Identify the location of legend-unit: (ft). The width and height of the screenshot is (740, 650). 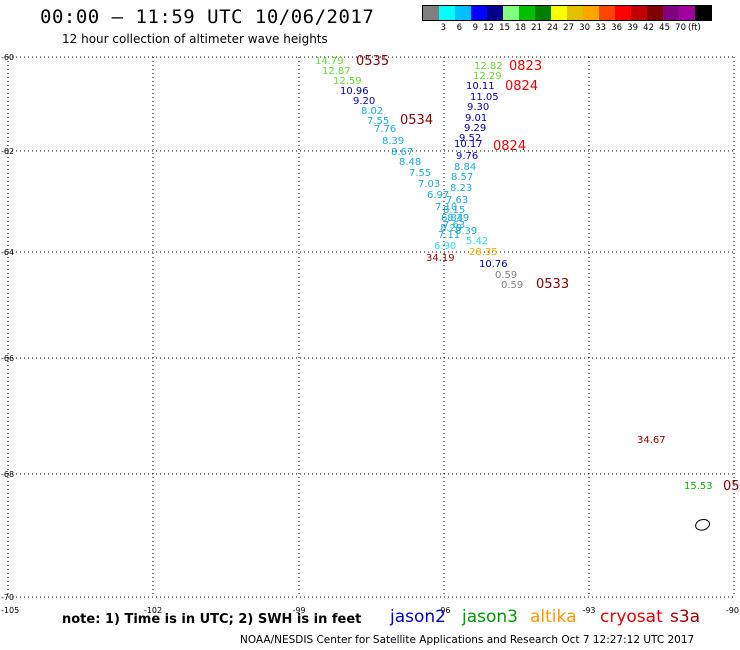
(694, 28).